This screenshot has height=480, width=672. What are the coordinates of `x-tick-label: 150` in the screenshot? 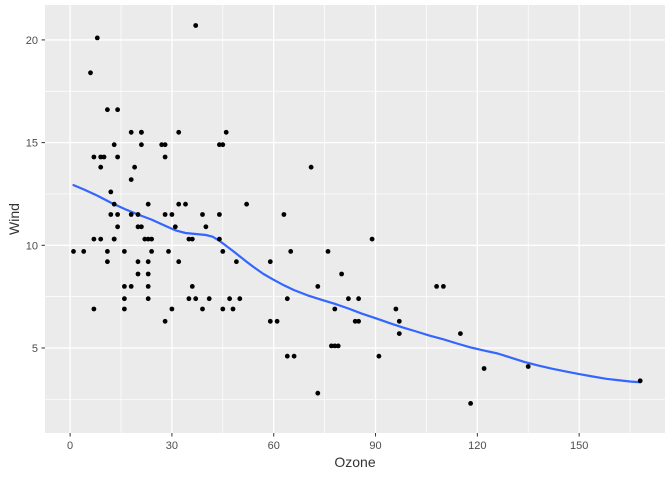 It's located at (579, 446).